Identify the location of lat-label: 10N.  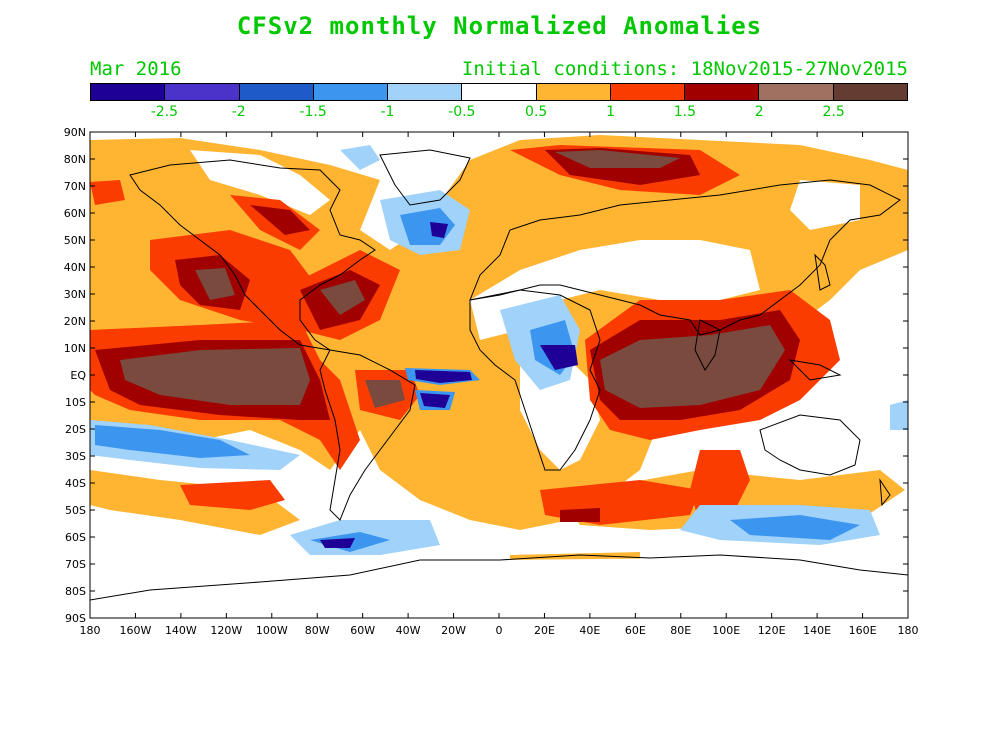
(75, 348).